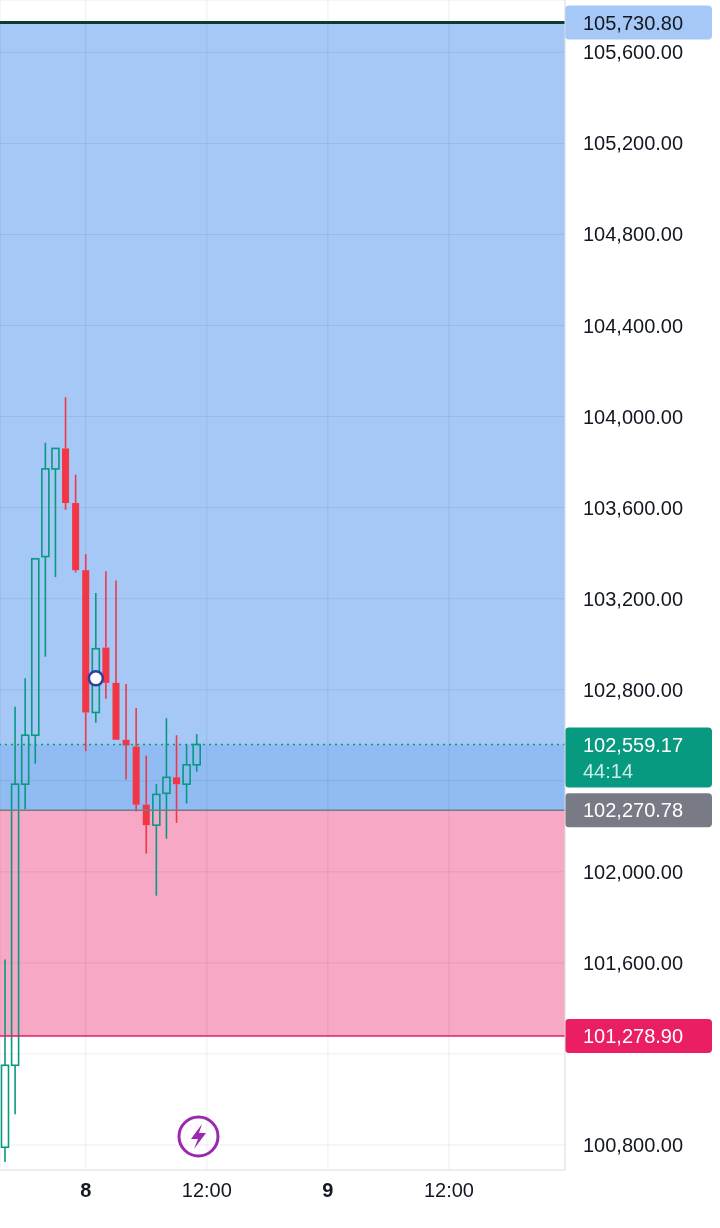  Describe the element at coordinates (633, 52) in the screenshot. I see `y-tick-label: 105,600.00` at that location.